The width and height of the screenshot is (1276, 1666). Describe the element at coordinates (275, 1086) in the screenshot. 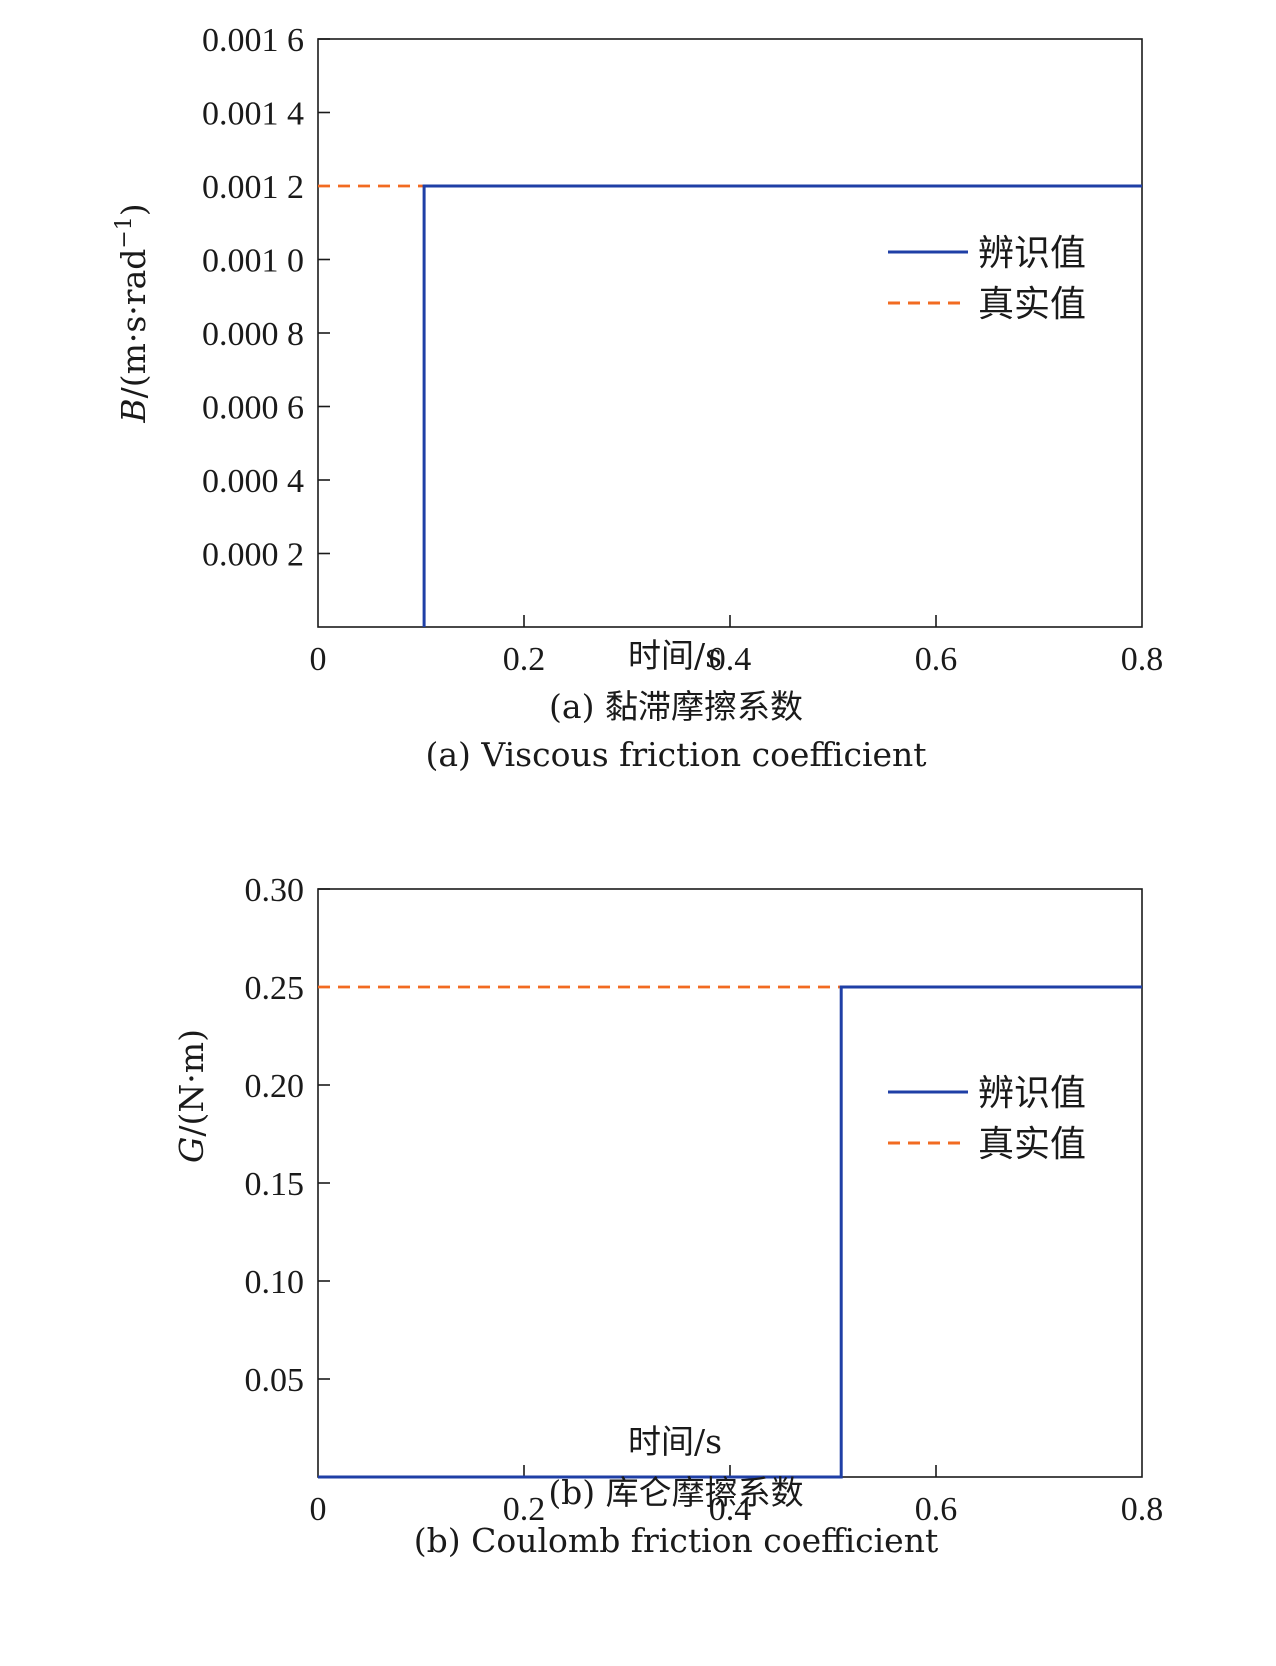

I see `y-tick-label: 0.20` at that location.